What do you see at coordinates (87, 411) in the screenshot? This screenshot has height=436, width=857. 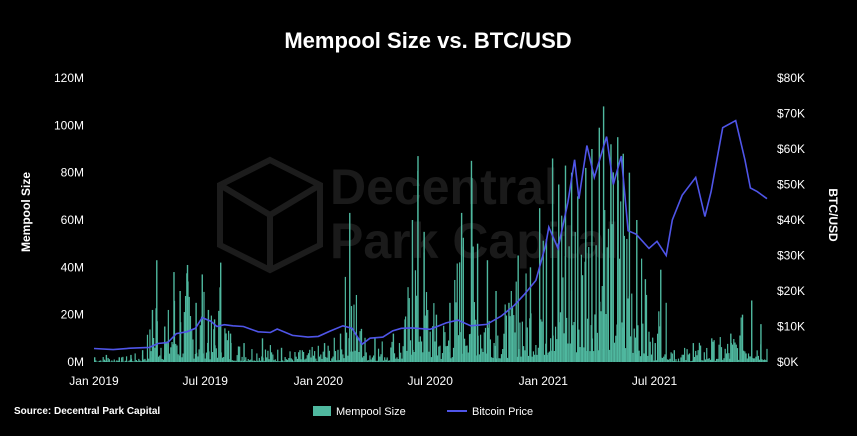 I see `source-note: Source: Decentral Park Capital` at bounding box center [87, 411].